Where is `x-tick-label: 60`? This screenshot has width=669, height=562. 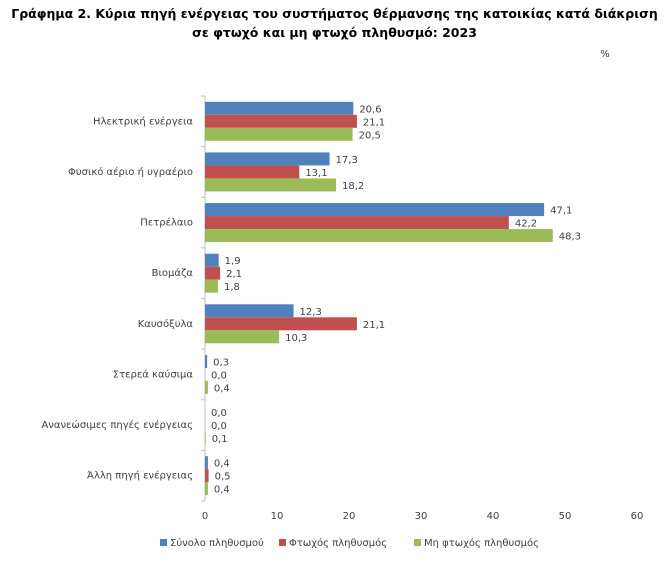
x-tick-label: 60 is located at coordinates (637, 516).